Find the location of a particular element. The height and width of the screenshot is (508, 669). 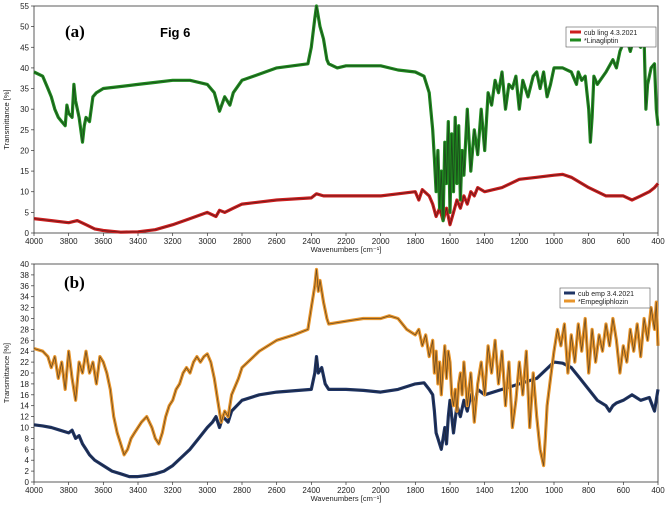

y-tick-label: 38 is located at coordinates (24, 275).